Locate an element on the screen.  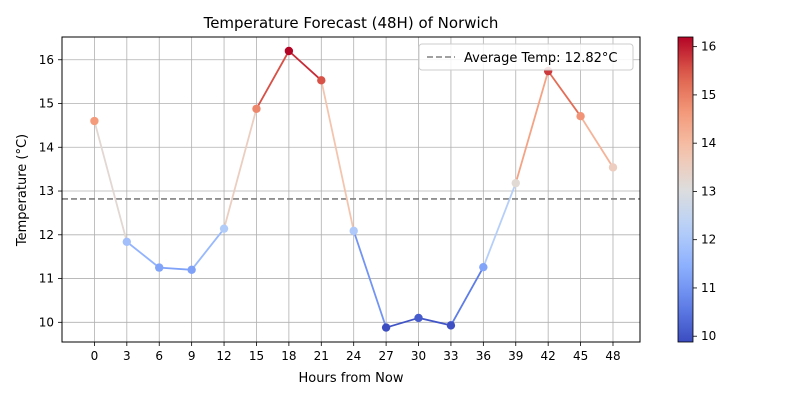
y-tick-label: 15 is located at coordinates (46, 104).